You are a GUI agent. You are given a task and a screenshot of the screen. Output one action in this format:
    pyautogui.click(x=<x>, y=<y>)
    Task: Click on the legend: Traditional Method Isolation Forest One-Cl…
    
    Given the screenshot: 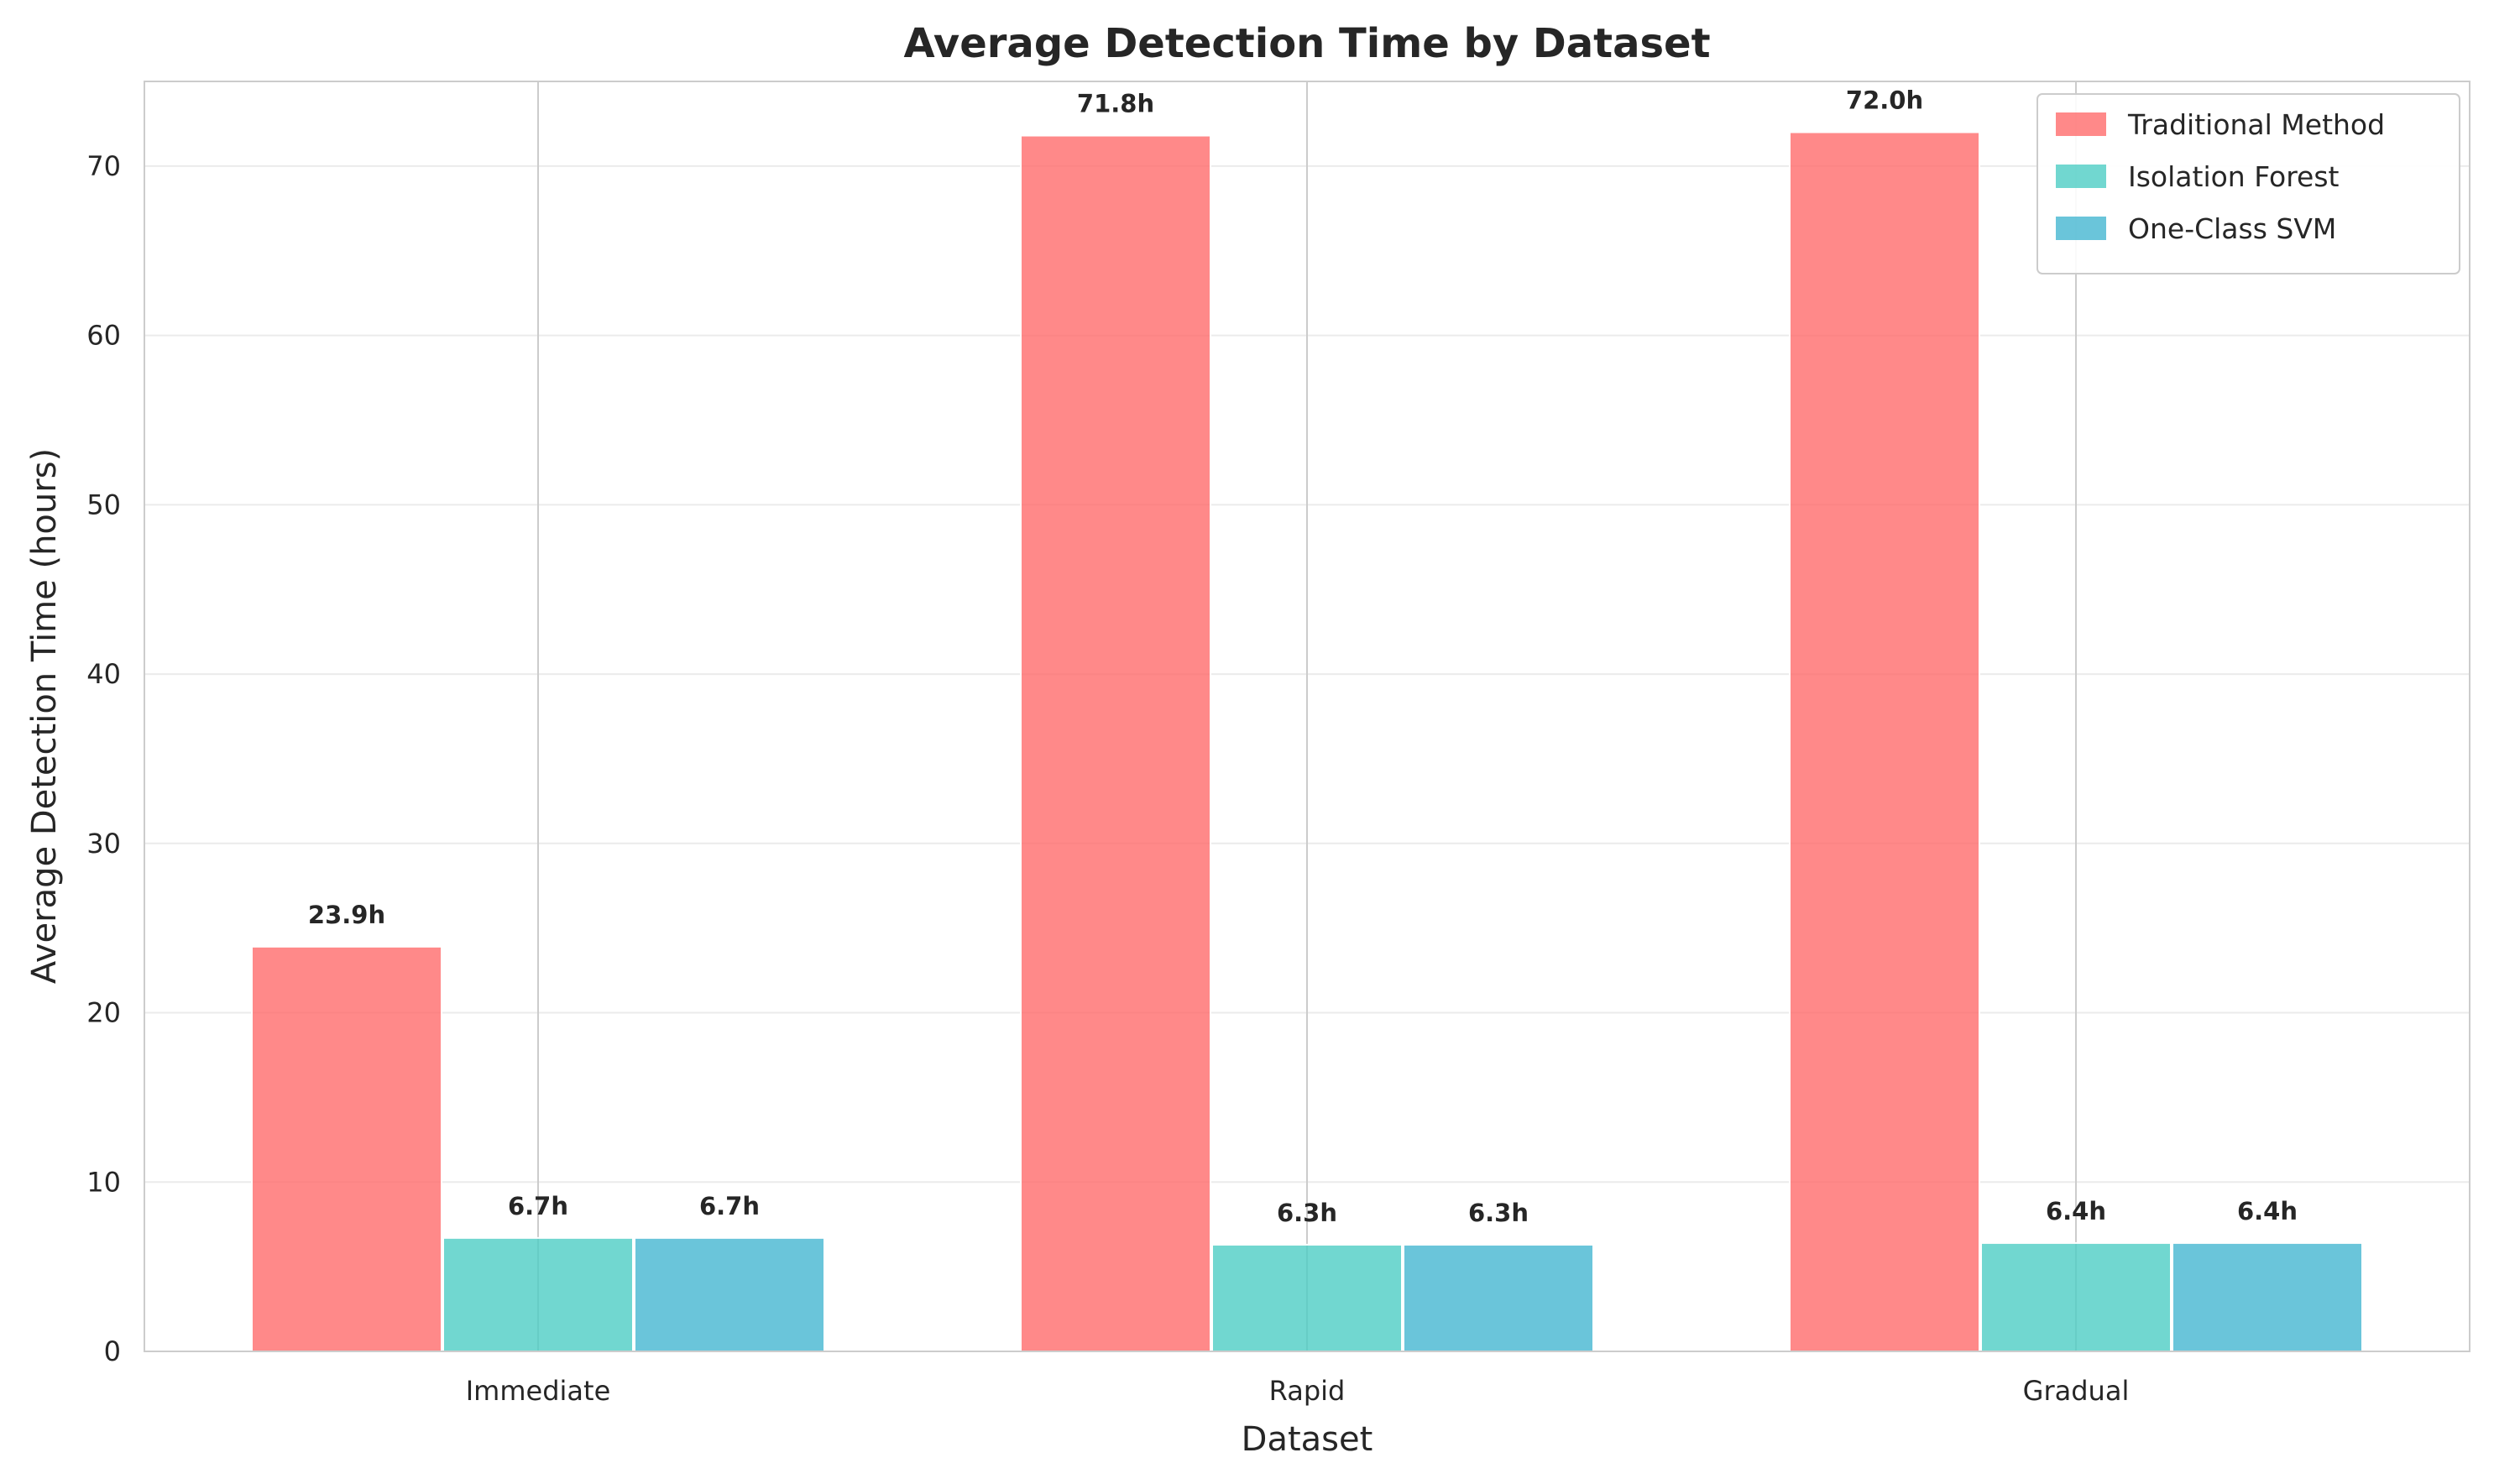 What is the action you would take?
    pyautogui.click(x=2248, y=183)
    